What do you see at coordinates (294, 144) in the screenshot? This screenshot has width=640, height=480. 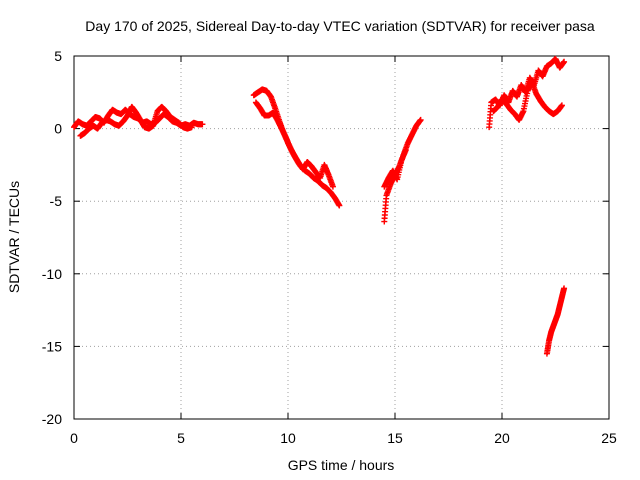 I see `series-arc-2b` at bounding box center [294, 144].